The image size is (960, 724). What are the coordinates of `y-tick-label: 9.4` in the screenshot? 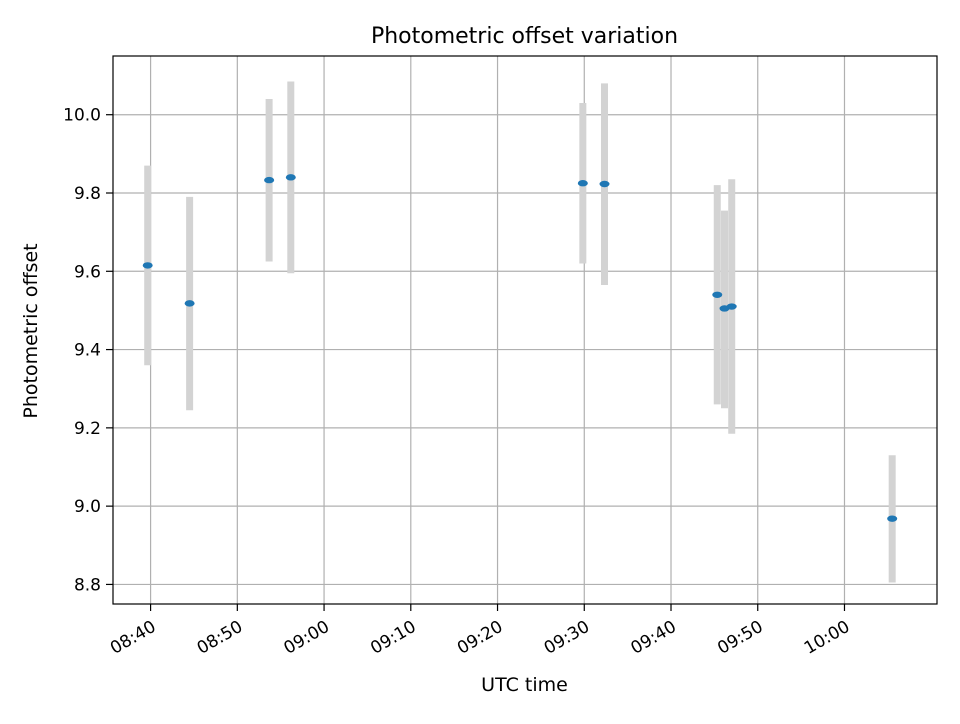 It's located at (87, 351).